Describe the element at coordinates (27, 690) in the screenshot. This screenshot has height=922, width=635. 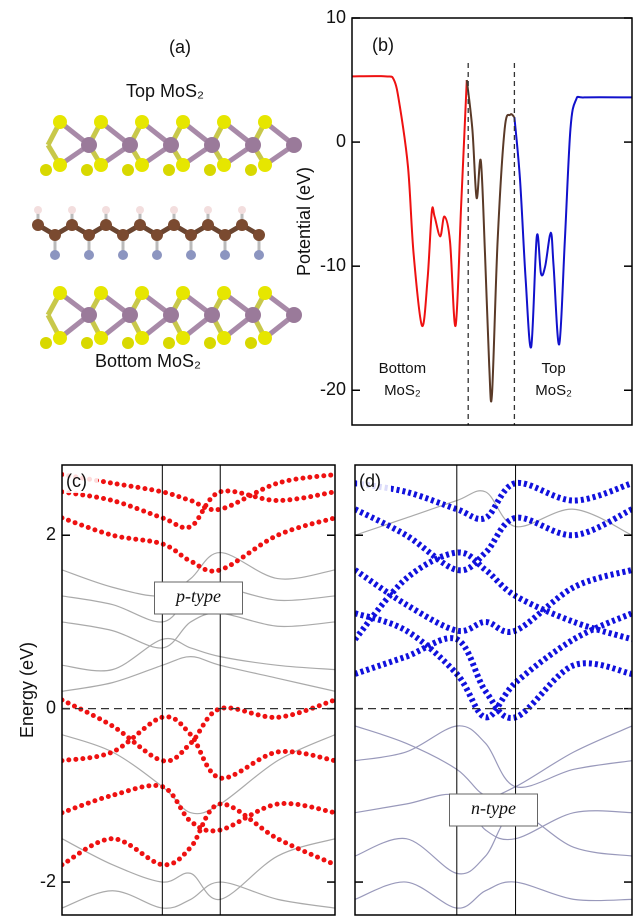
I see `y-axis-label: Energy (eV)` at that location.